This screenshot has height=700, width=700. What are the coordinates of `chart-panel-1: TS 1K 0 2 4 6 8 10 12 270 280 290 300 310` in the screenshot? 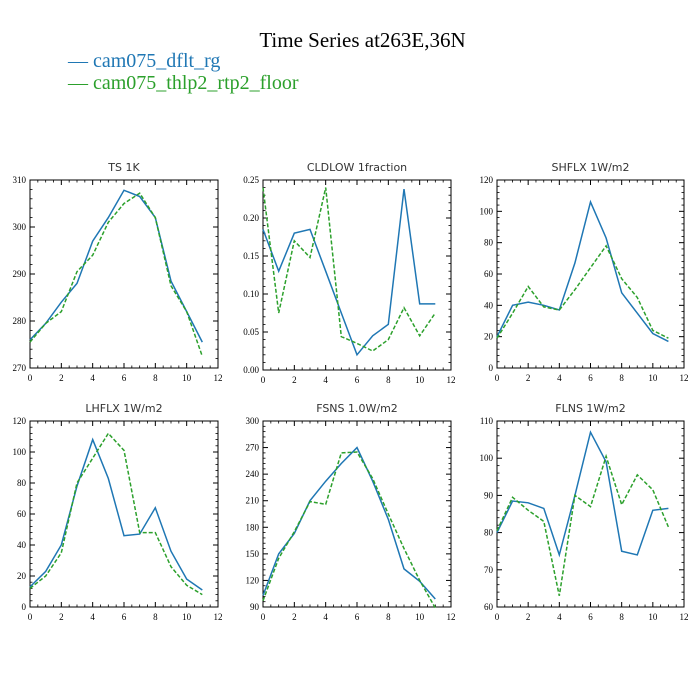 It's located at (118, 272).